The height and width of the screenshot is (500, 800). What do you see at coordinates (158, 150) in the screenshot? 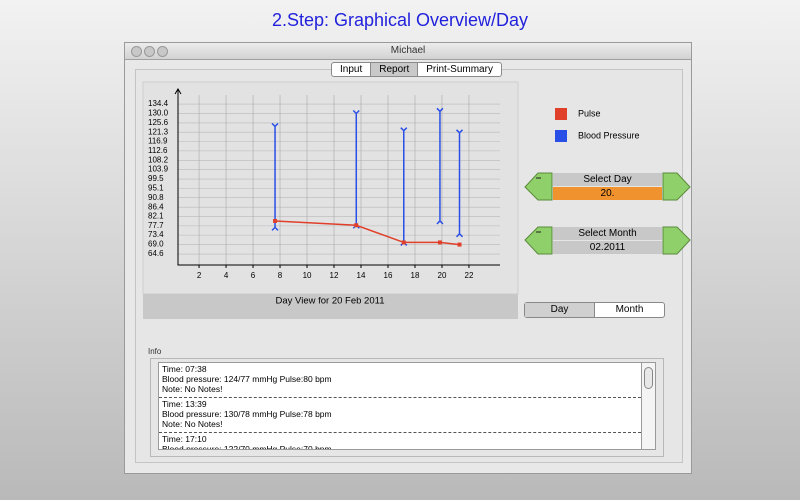
I see `y-tick-label: 112.6` at bounding box center [158, 150].